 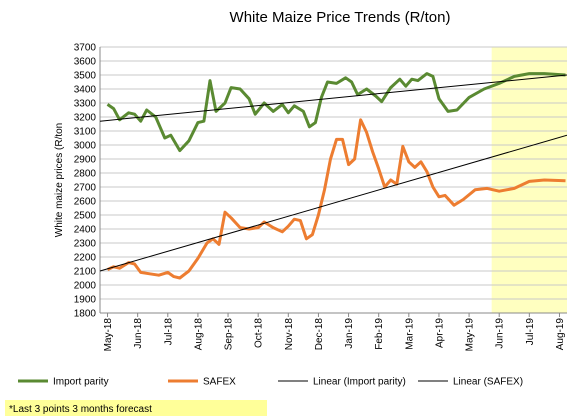 I want to click on y-tick-label: 2300, so click(x=85, y=244).